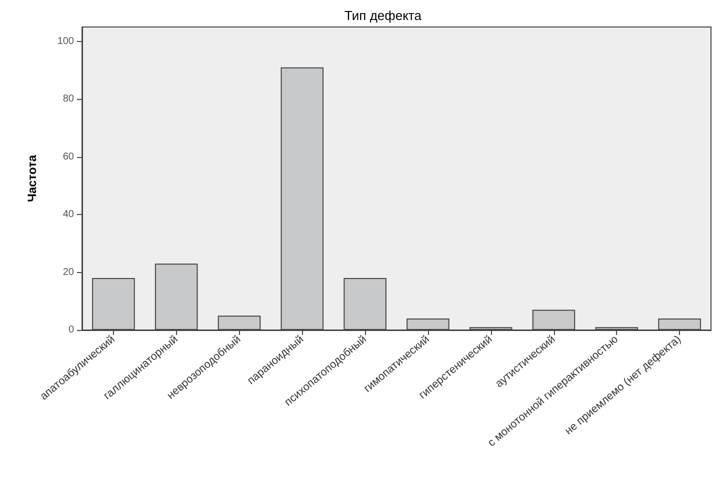 The height and width of the screenshot is (504, 723). I want to click on y-tick-label: 60, so click(68, 156).